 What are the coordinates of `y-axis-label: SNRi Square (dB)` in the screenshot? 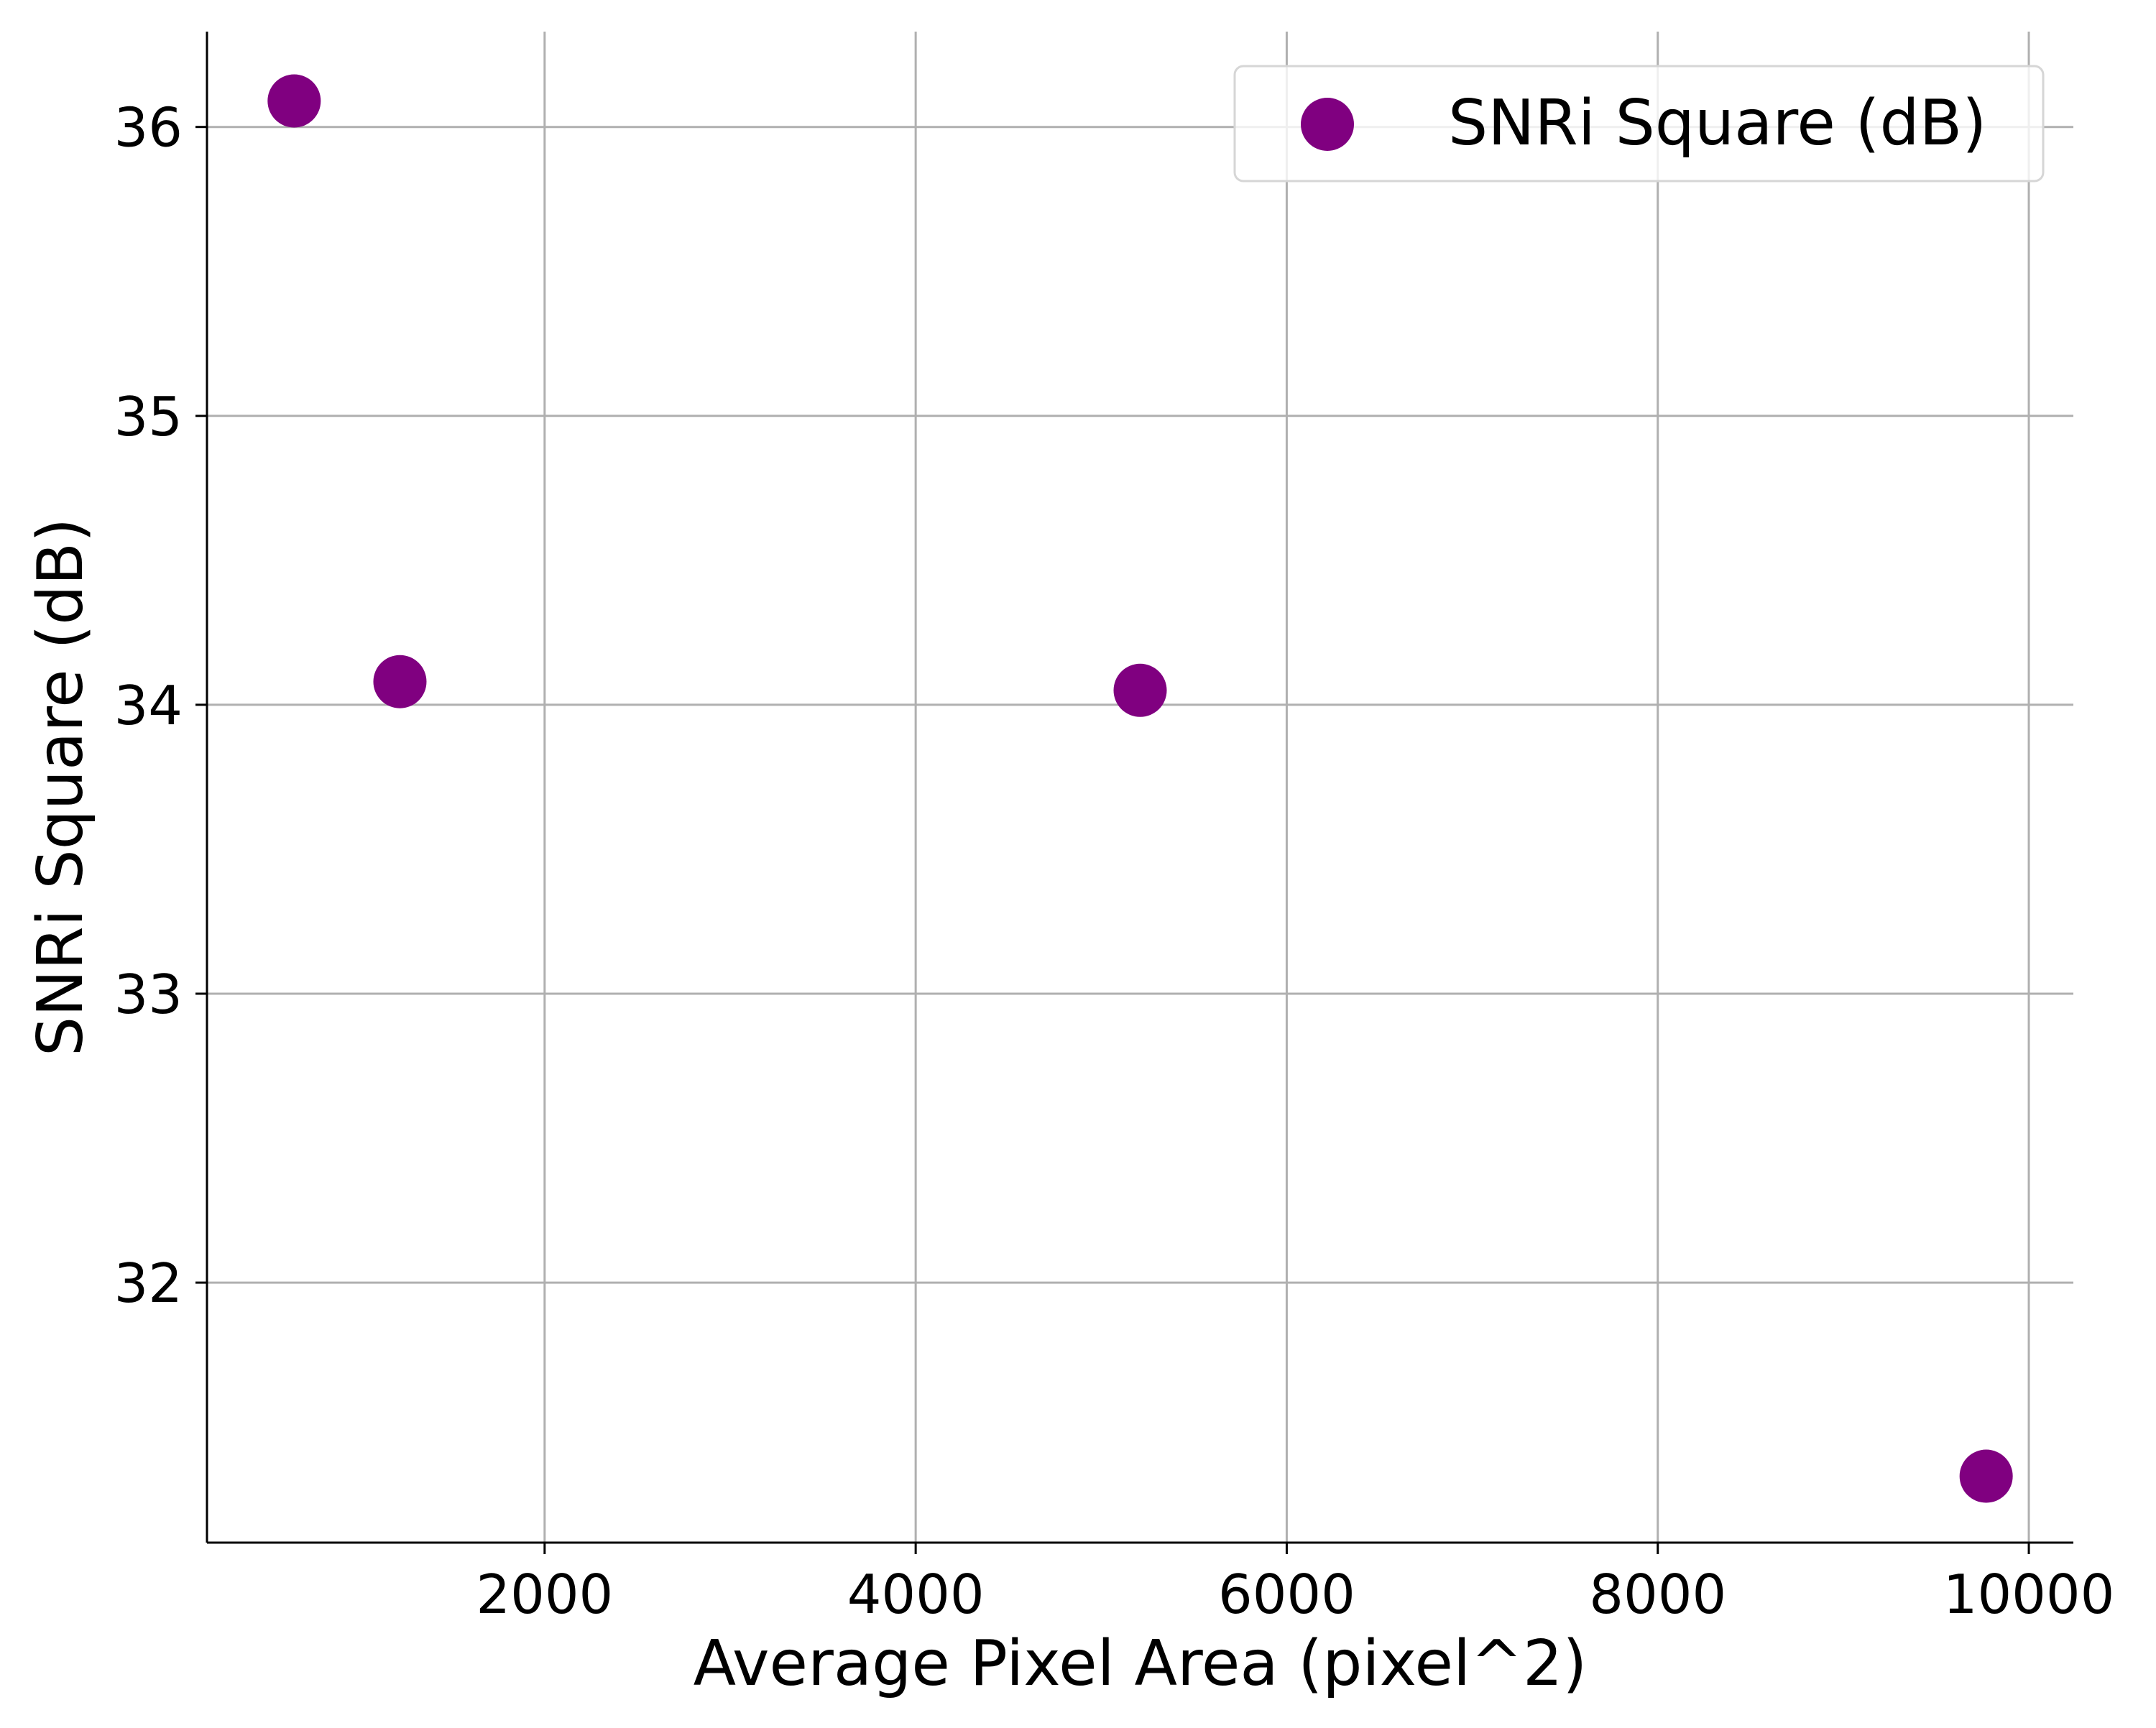 It's located at (60, 787).